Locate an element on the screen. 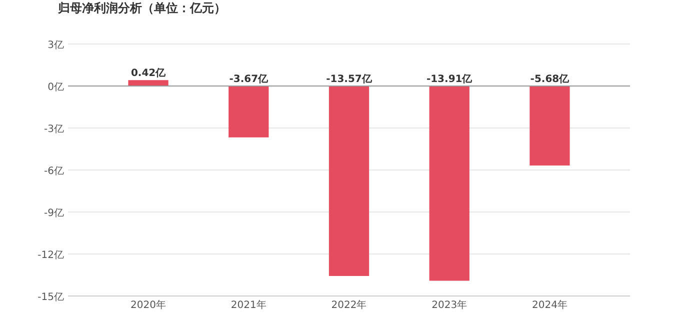 The width and height of the screenshot is (700, 336). y-tick-label: 0亿 is located at coordinates (56, 87).